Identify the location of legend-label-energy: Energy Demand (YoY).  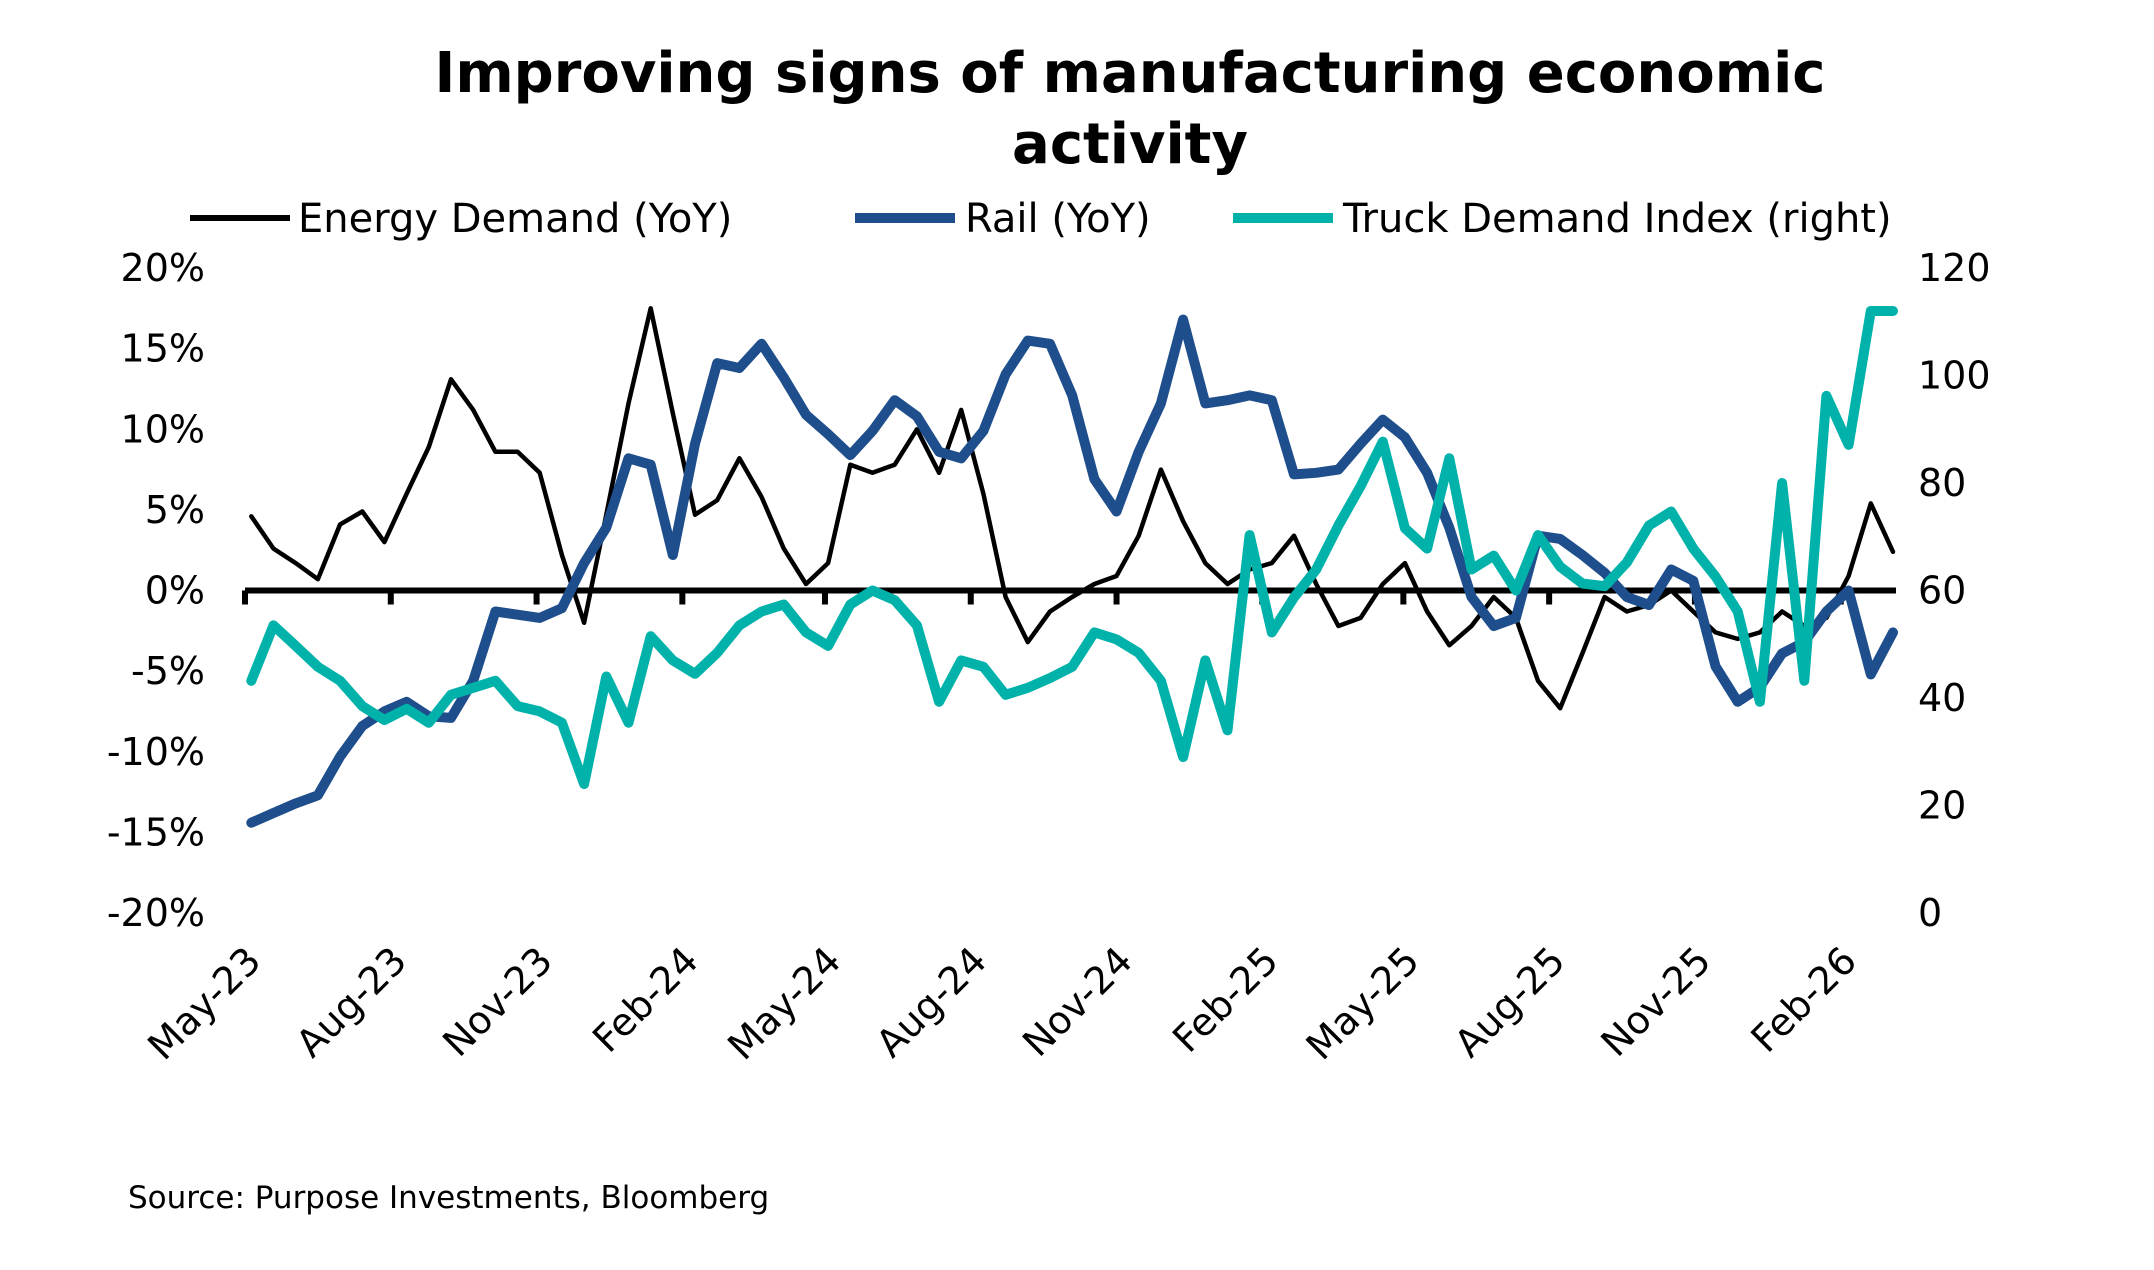
(515, 219).